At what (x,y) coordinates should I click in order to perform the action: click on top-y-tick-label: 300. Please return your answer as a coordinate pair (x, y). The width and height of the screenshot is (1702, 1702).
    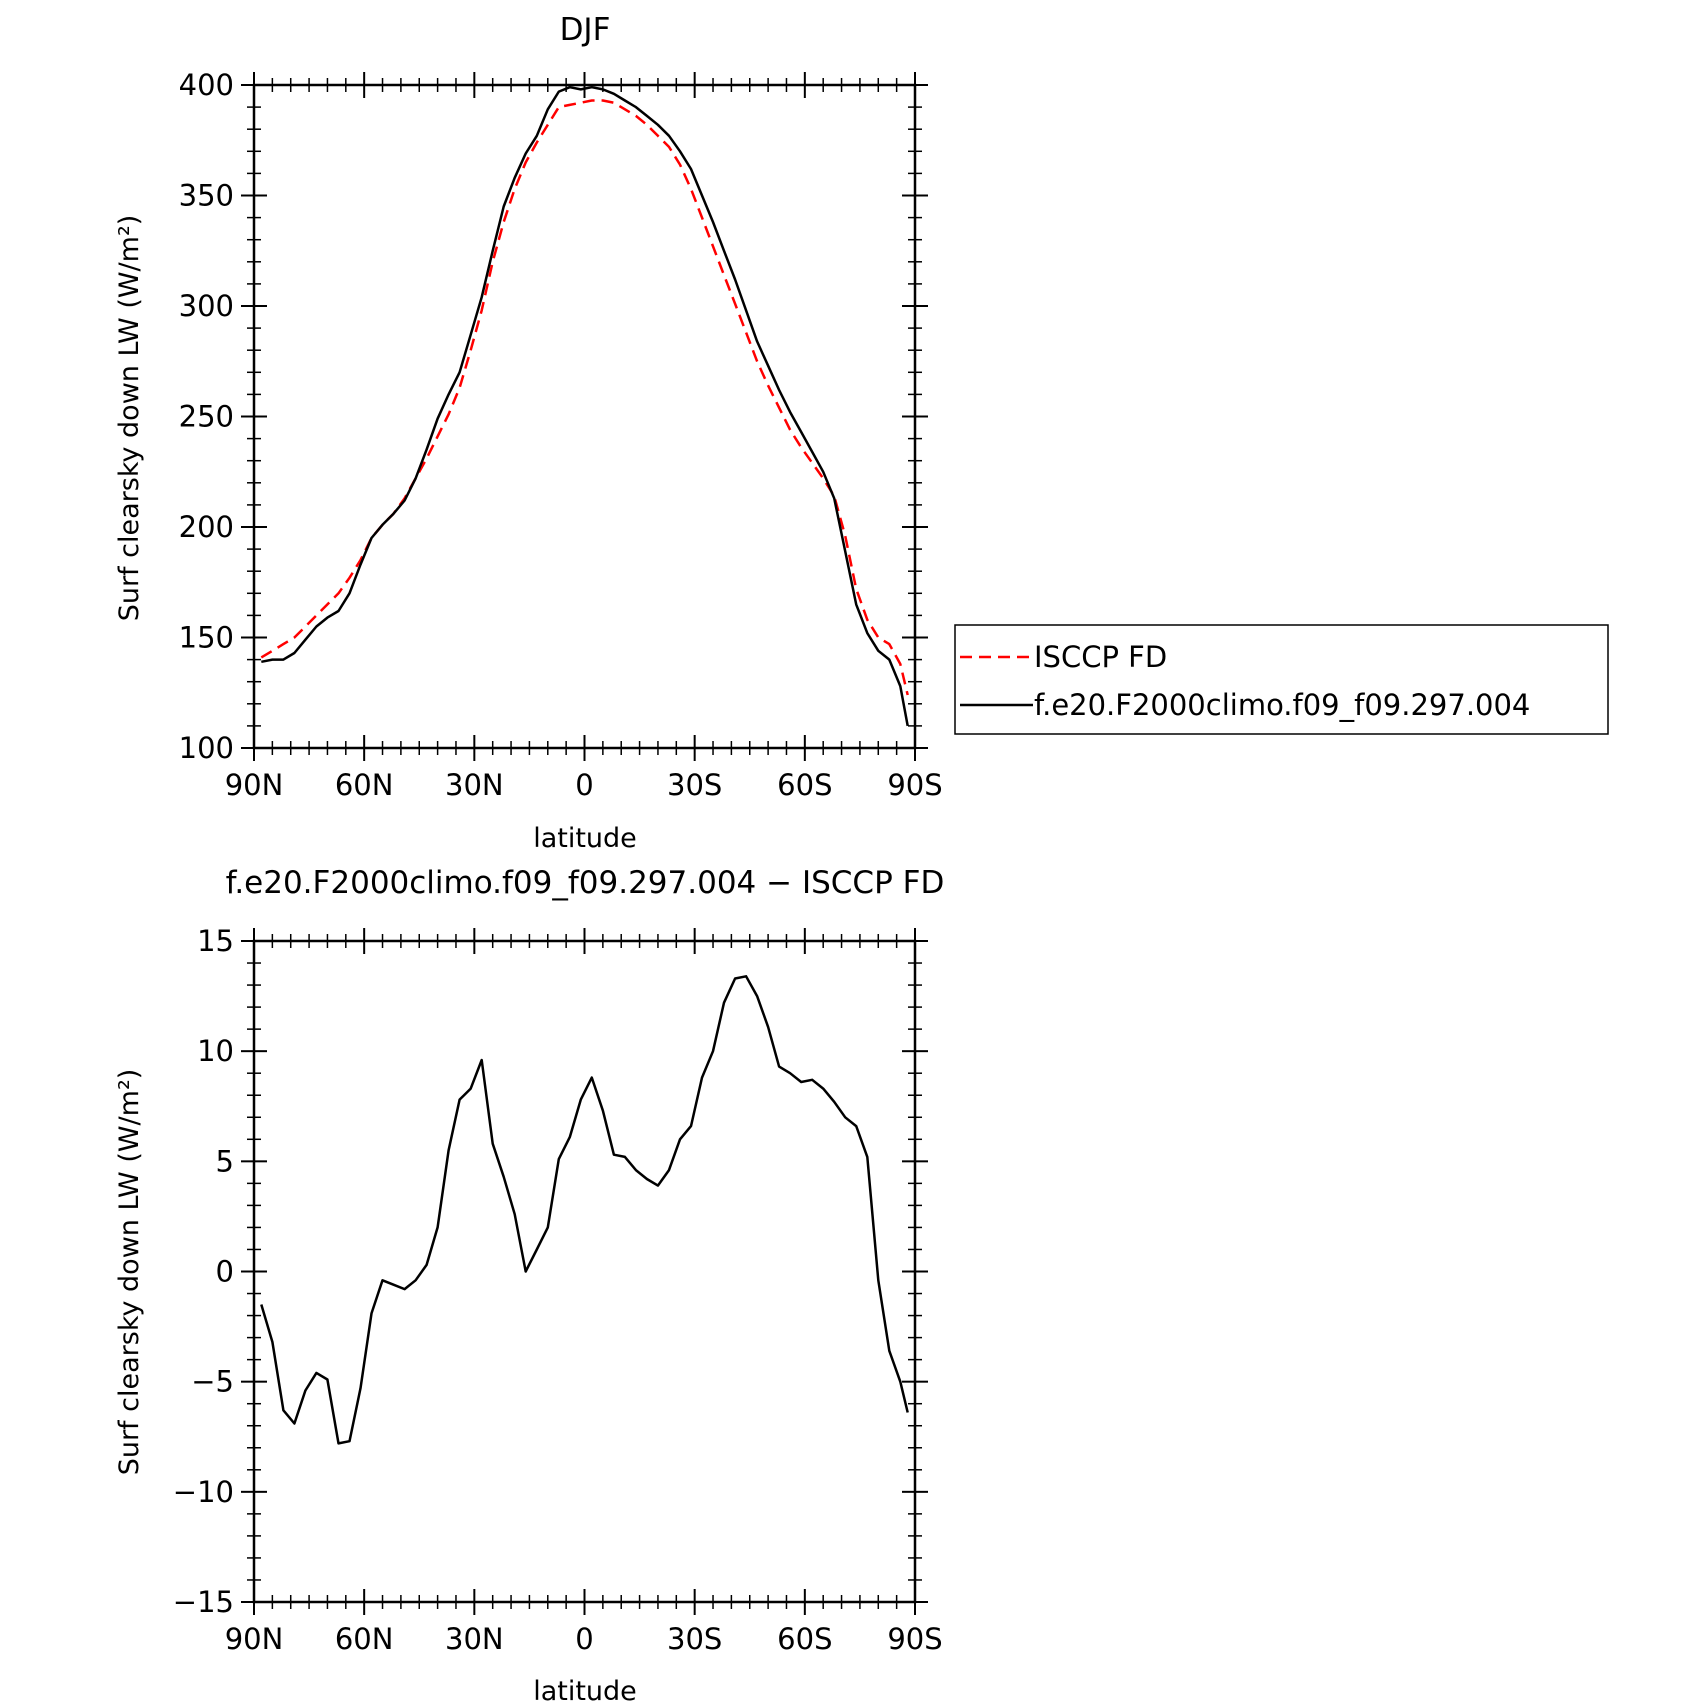
    Looking at the image, I should click on (206, 306).